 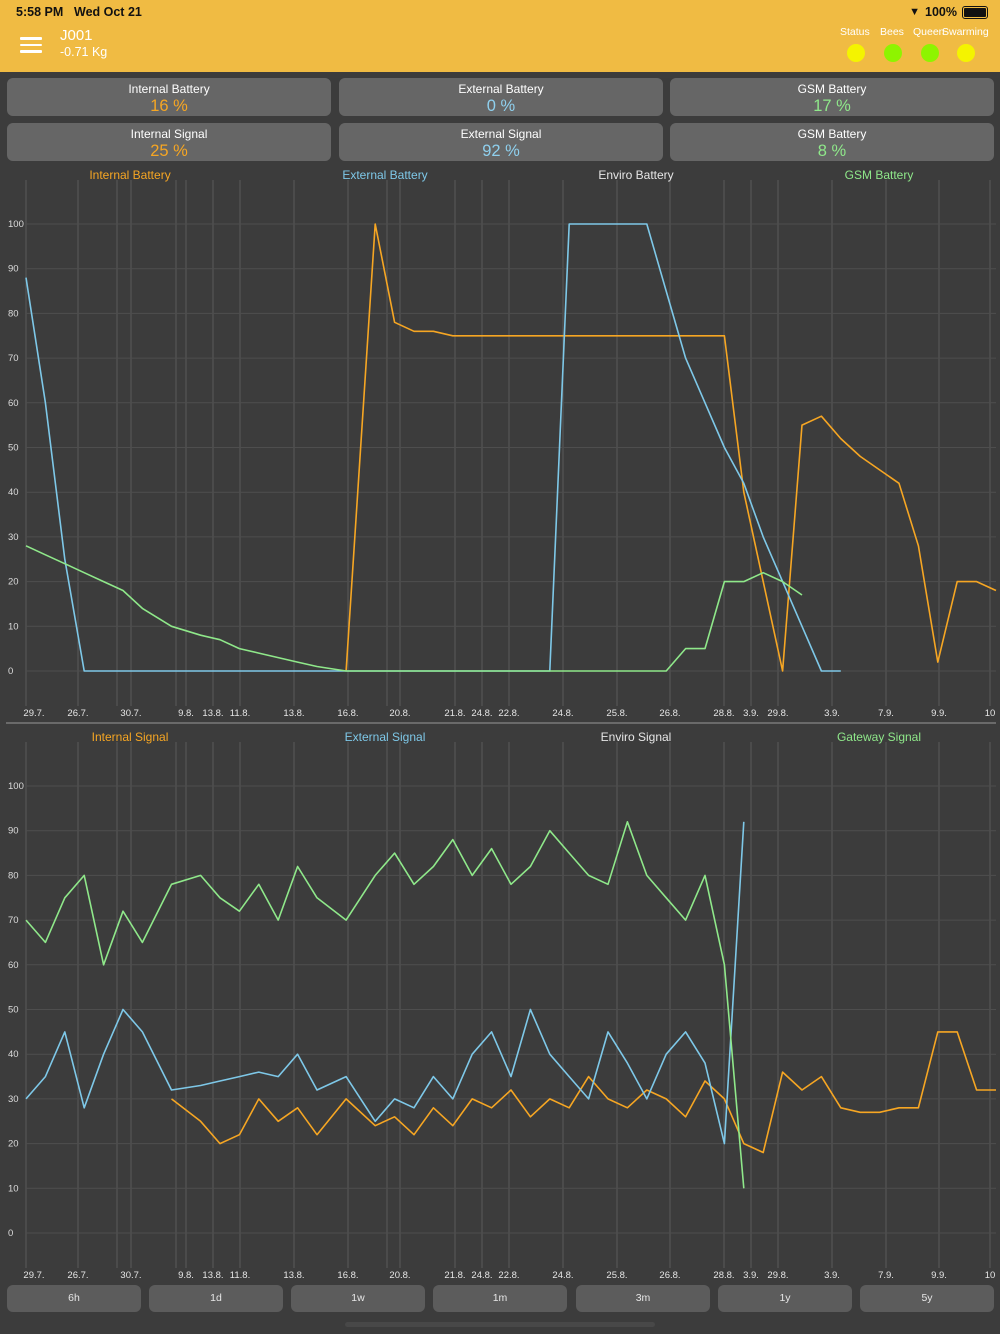 What do you see at coordinates (975, 12) in the screenshot?
I see `battery-icon` at bounding box center [975, 12].